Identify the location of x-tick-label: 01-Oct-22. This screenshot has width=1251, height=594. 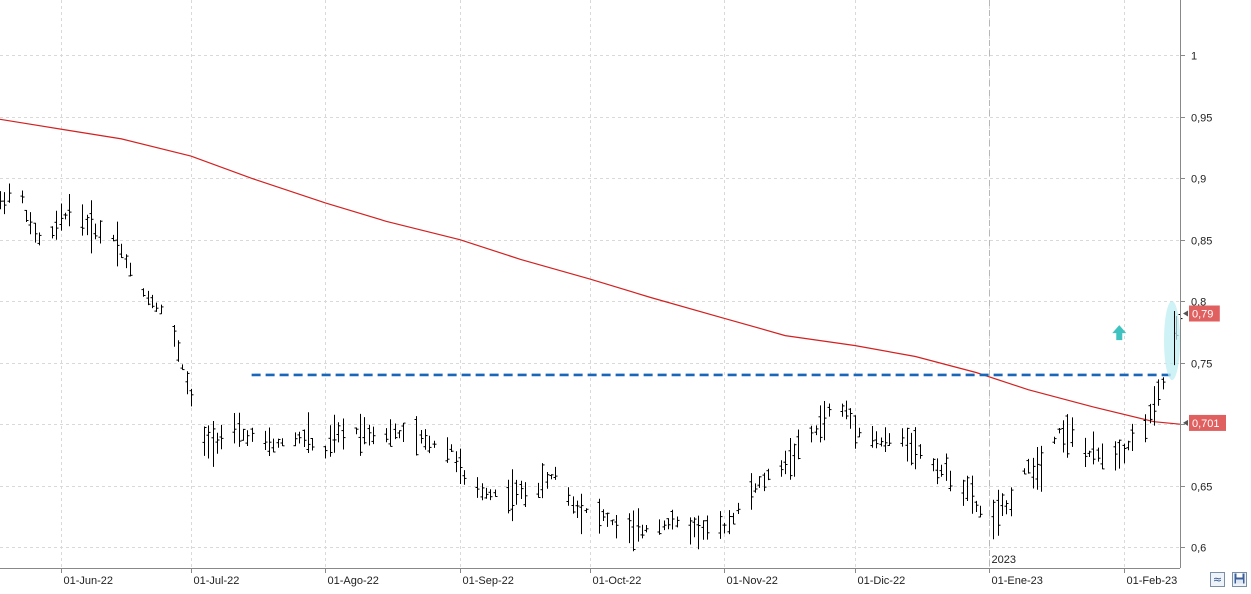
(617, 581).